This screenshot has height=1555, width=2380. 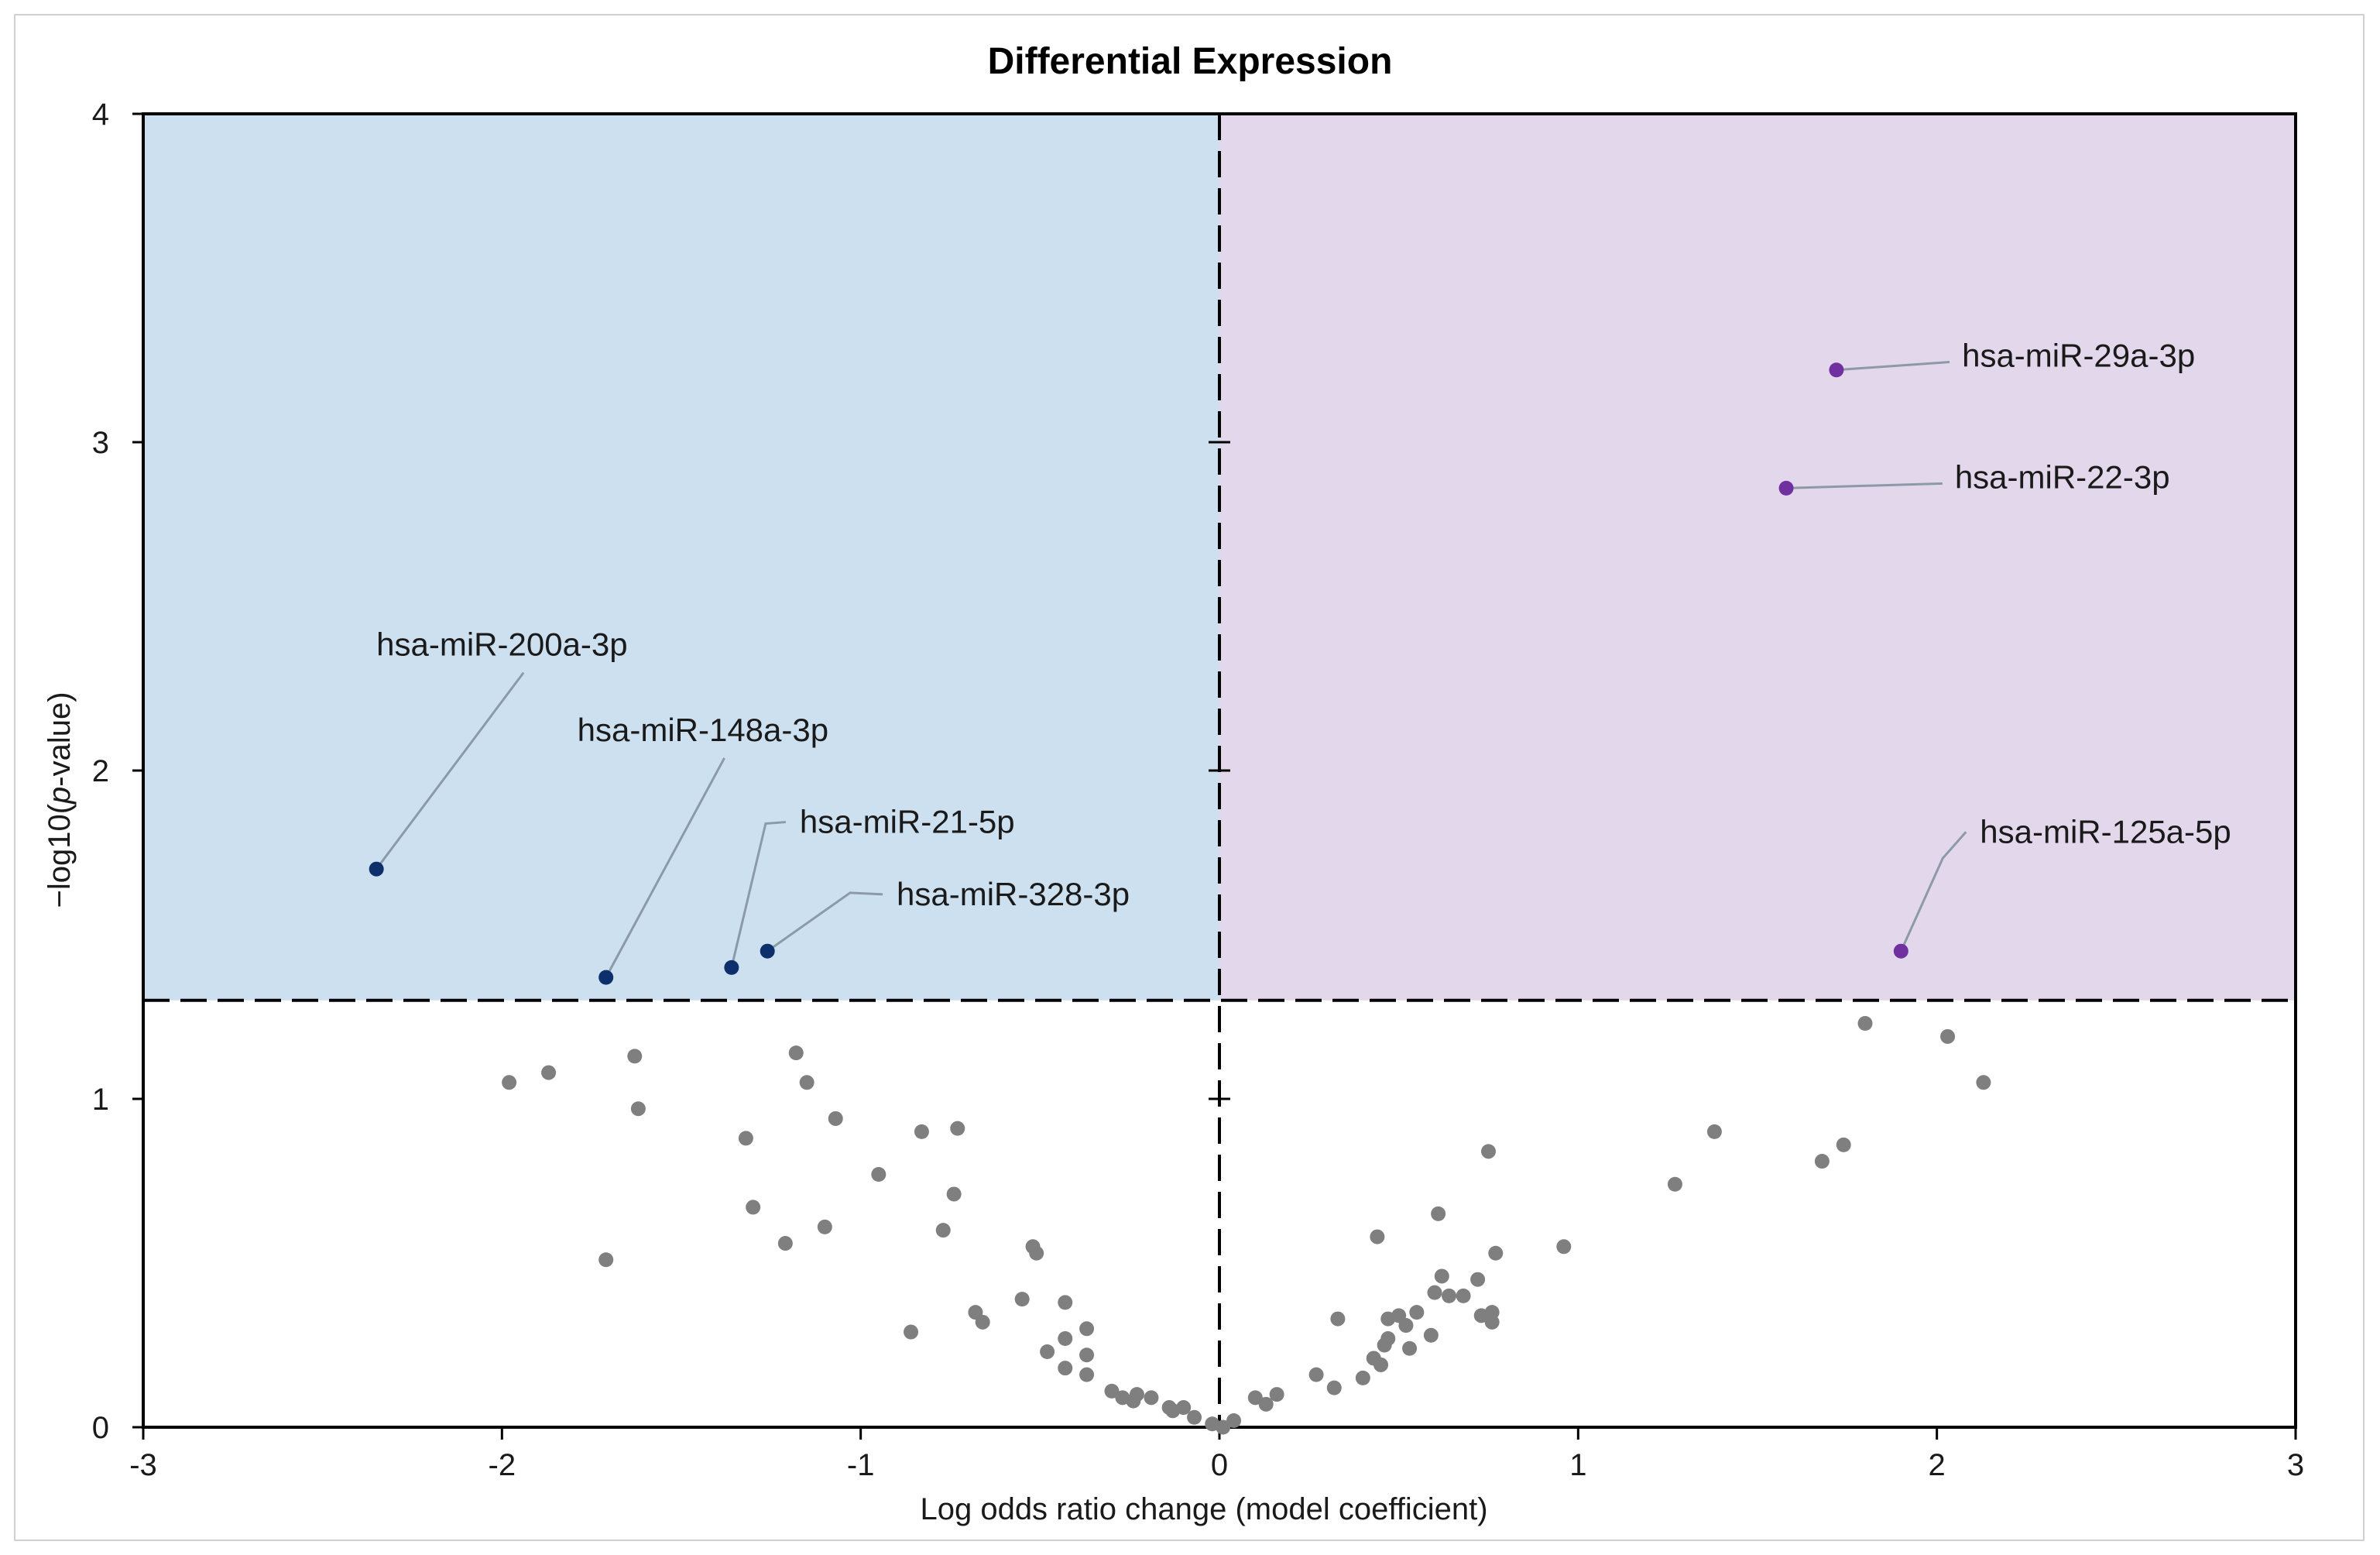 What do you see at coordinates (1577, 1465) in the screenshot?
I see `x-tick-label: 1` at bounding box center [1577, 1465].